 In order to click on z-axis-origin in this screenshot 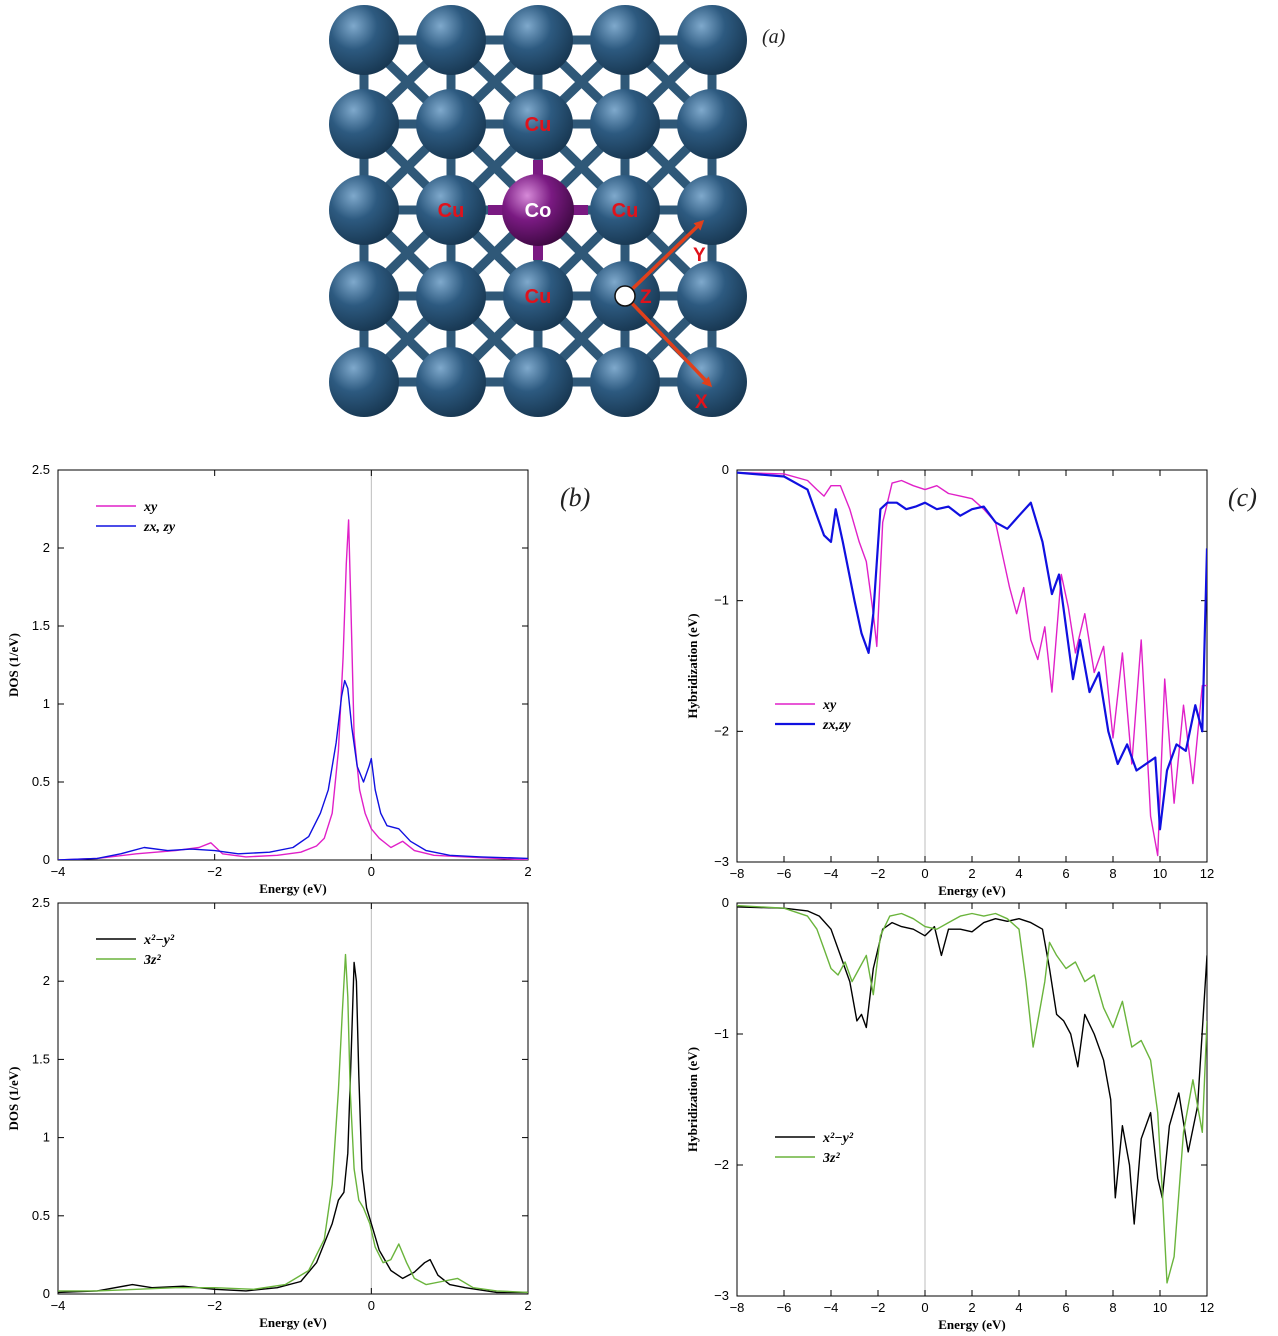, I will do `click(625, 296)`.